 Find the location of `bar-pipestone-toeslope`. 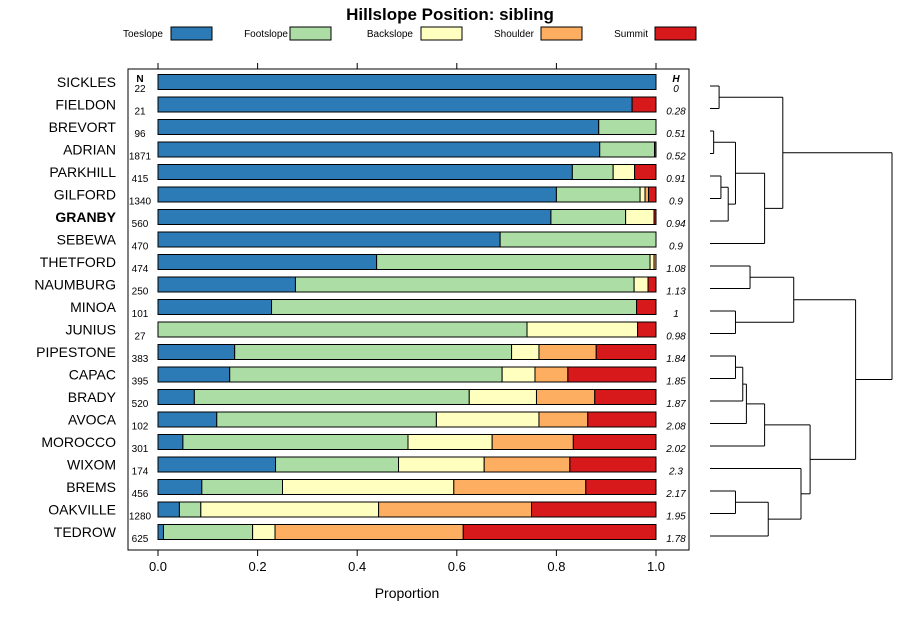

bar-pipestone-toeslope is located at coordinates (196, 352).